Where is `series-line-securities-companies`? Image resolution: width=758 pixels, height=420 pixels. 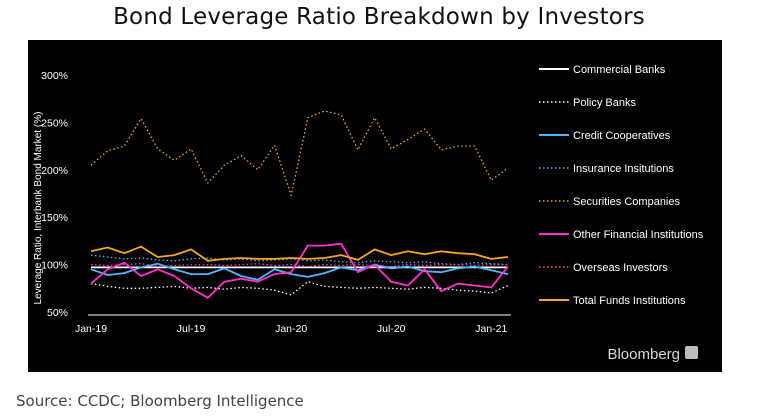 series-line-securities-companies is located at coordinates (299, 153).